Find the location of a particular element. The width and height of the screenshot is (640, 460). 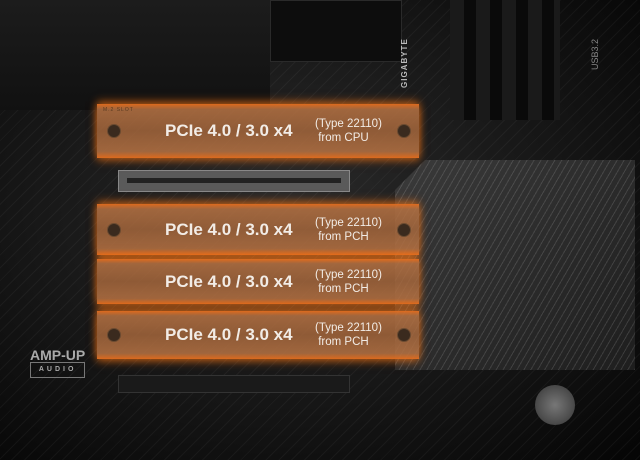

slot-label: M.2 SLOT is located at coordinates (118, 110).